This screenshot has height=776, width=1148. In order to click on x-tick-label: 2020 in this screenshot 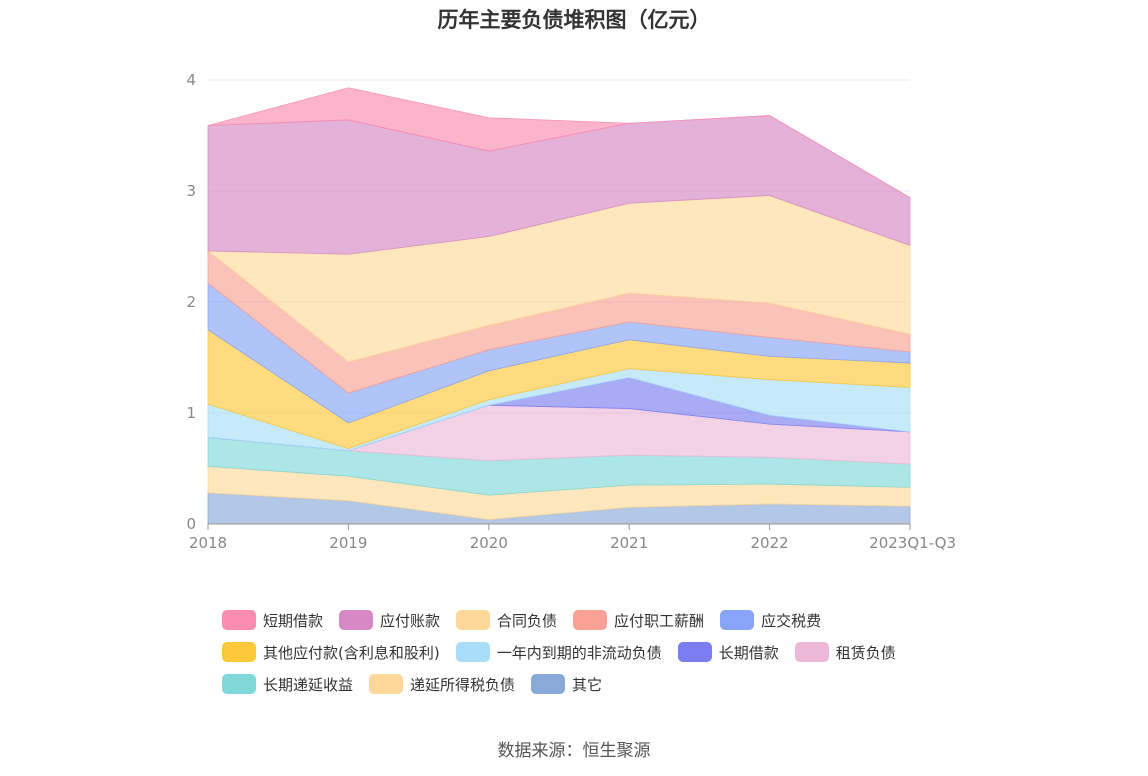, I will do `click(489, 543)`.